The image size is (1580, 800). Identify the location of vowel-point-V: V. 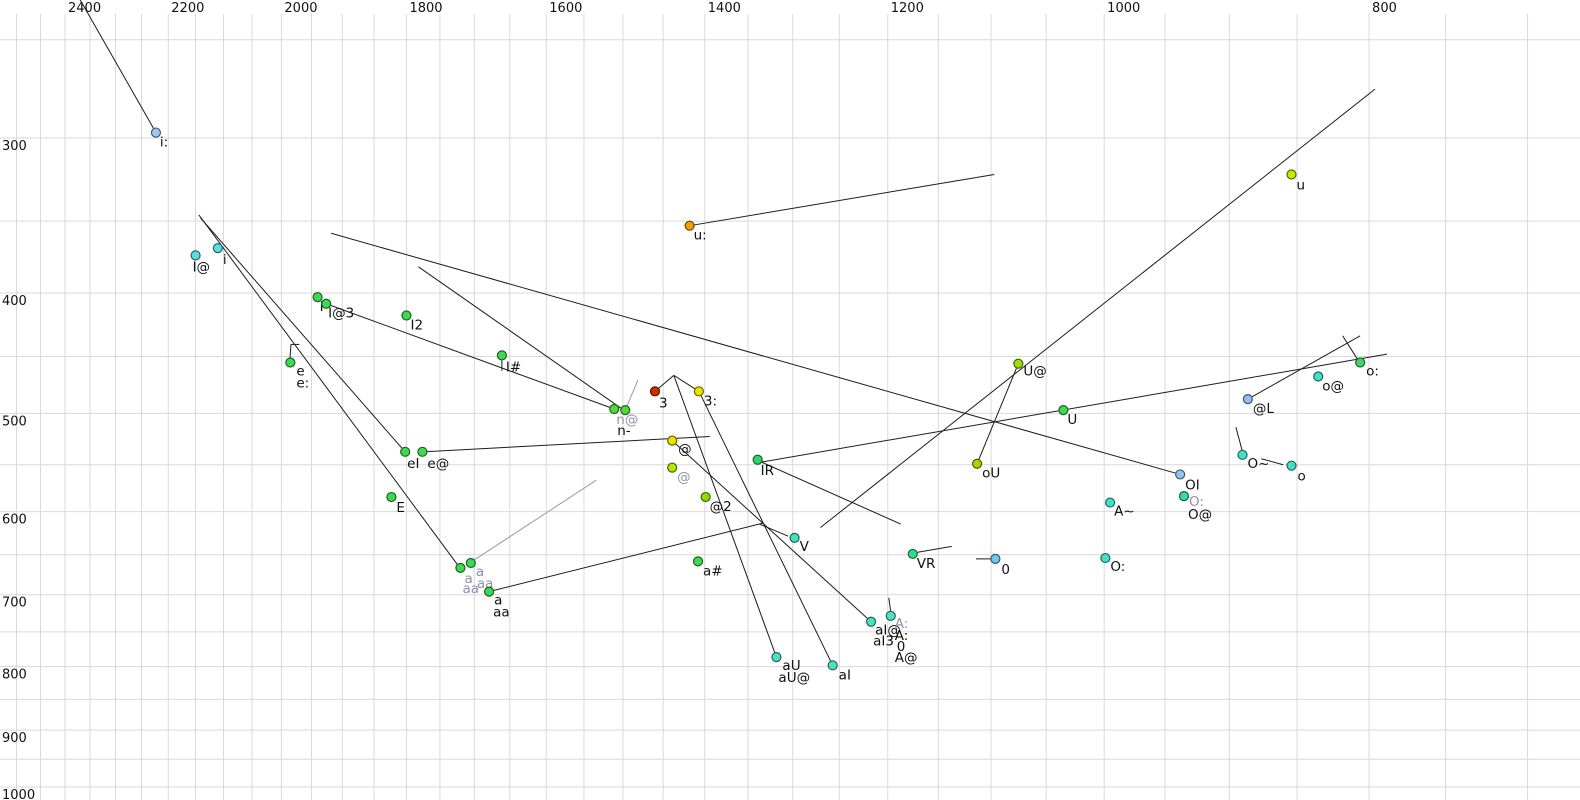
(799, 543).